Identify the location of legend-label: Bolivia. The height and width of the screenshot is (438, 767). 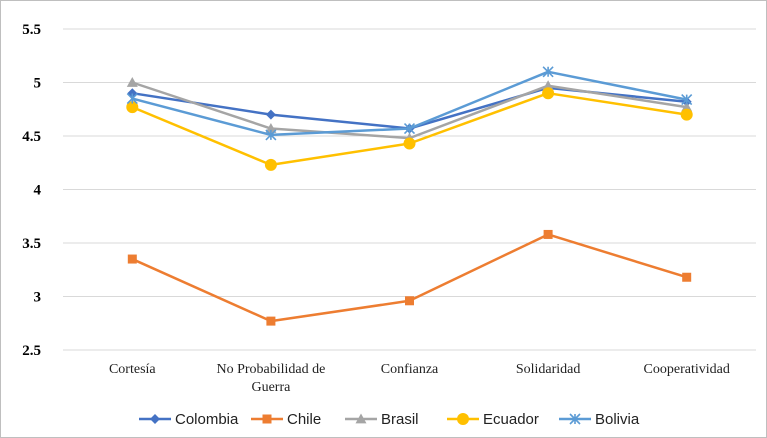
(617, 419).